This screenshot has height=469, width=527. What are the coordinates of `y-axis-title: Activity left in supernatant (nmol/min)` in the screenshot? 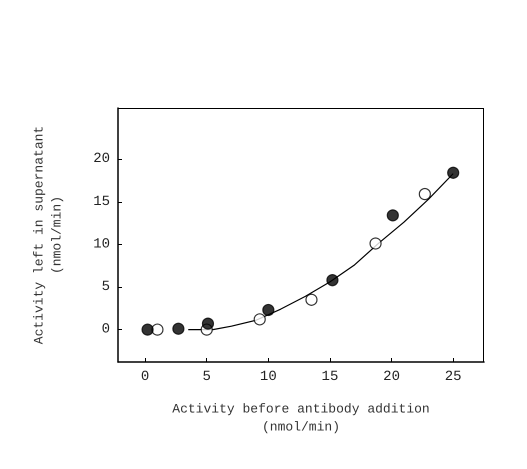 It's located at (48, 235).